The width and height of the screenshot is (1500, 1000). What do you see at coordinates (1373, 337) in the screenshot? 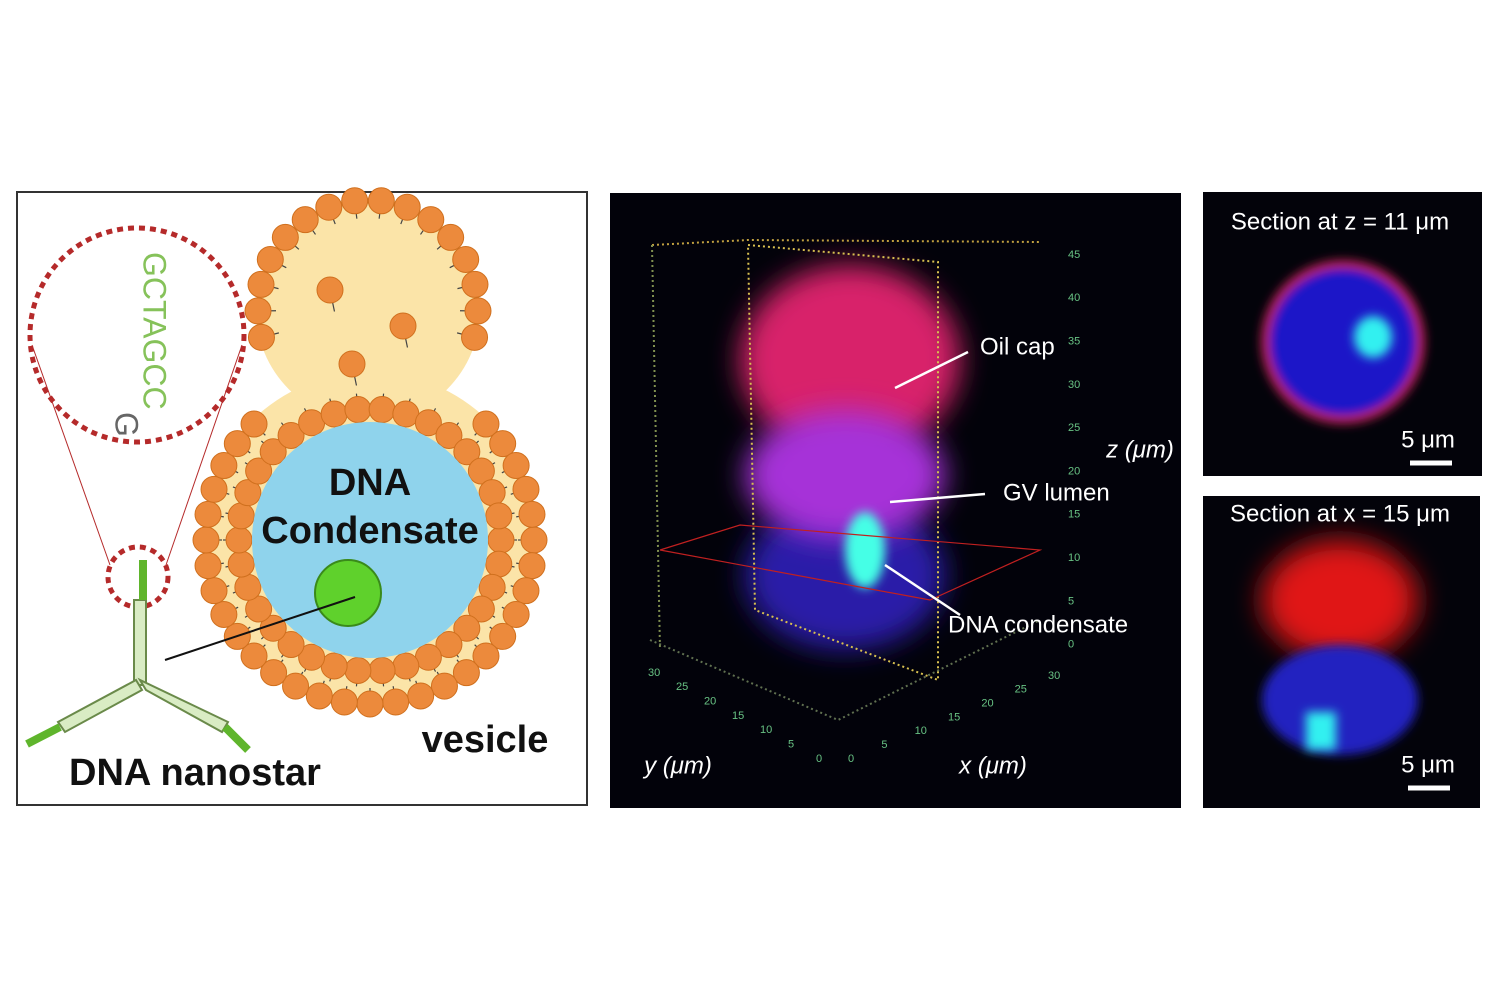
I see `section-condensate` at bounding box center [1373, 337].